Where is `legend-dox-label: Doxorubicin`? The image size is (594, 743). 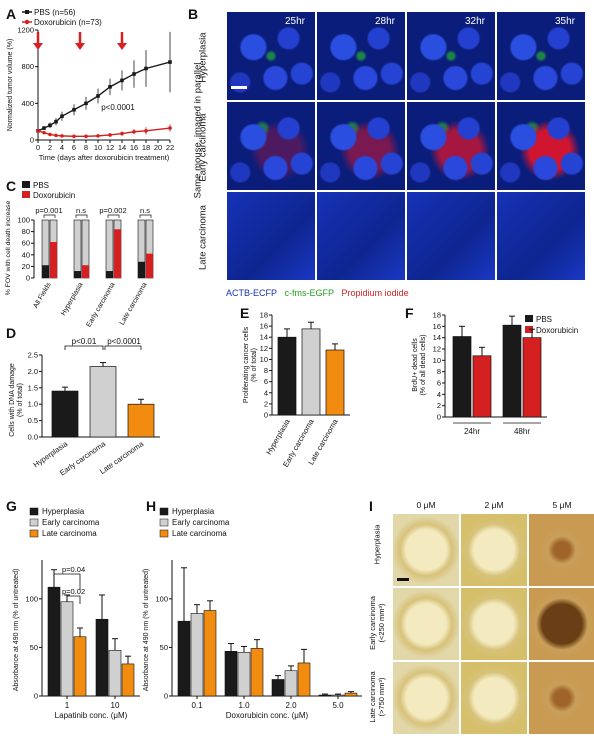
legend-dox-label: Doxorubicin is located at coordinates (557, 330).